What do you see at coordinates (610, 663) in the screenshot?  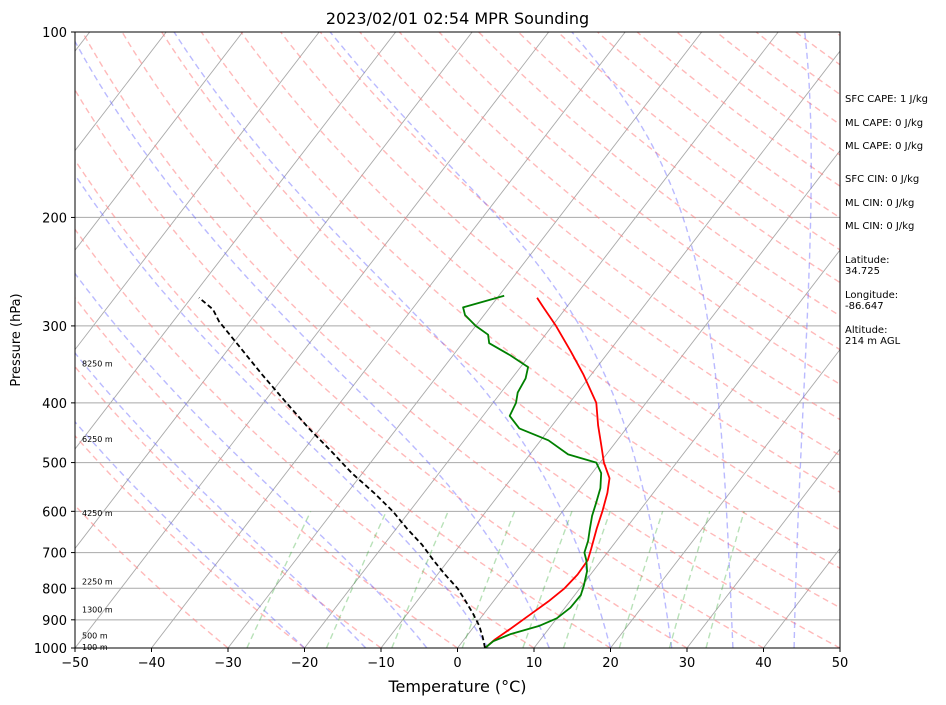 I see `x-tick-label: 20` at bounding box center [610, 663].